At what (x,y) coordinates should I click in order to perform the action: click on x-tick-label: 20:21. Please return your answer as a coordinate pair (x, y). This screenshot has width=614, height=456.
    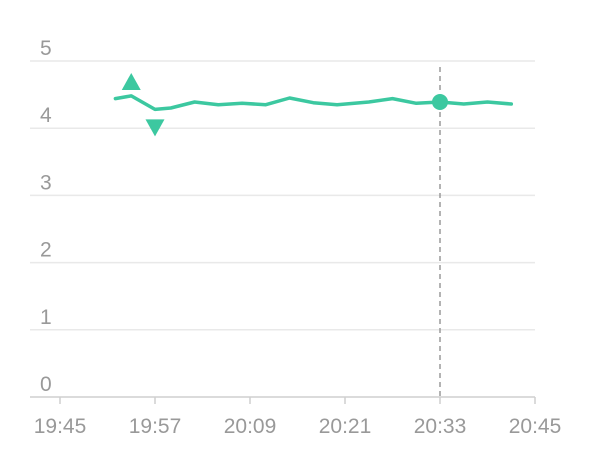
    Looking at the image, I should click on (345, 426).